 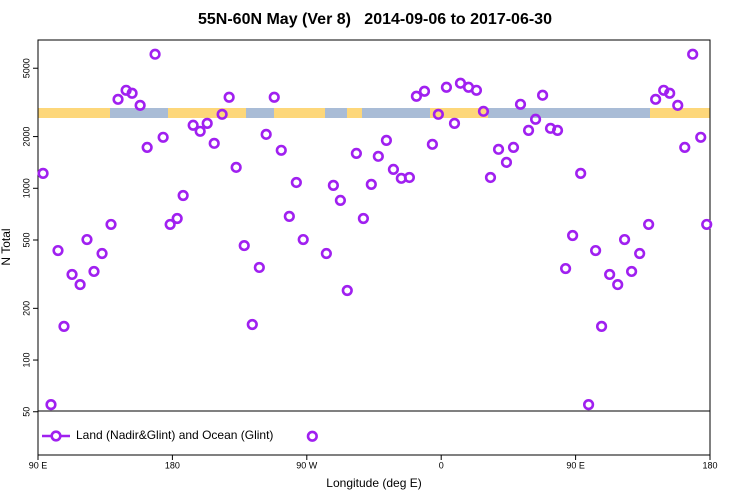 I want to click on y-tick-label: 500, so click(x=26, y=239).